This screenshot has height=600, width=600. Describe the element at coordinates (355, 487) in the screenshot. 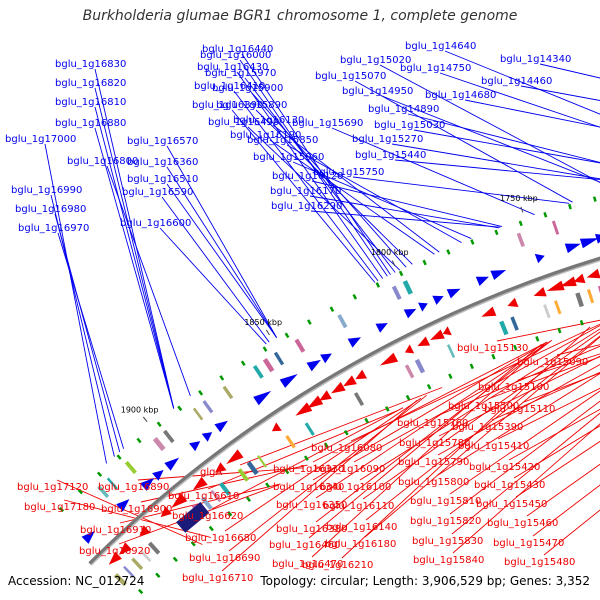

I see `reverse-gene-label: bglu_1g16100` at that location.